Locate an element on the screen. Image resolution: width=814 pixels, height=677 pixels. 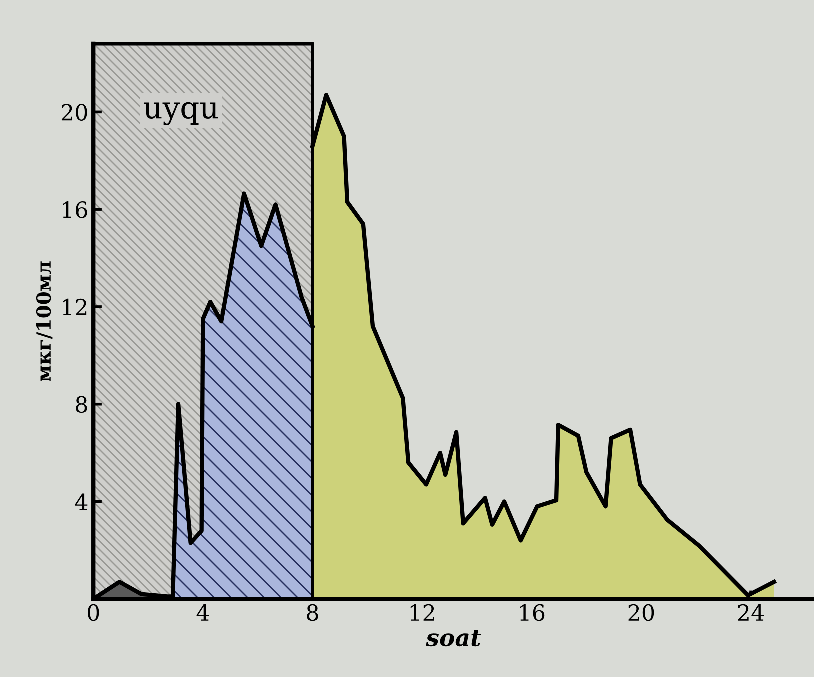
x-tick-label: 16 is located at coordinates (532, 613).